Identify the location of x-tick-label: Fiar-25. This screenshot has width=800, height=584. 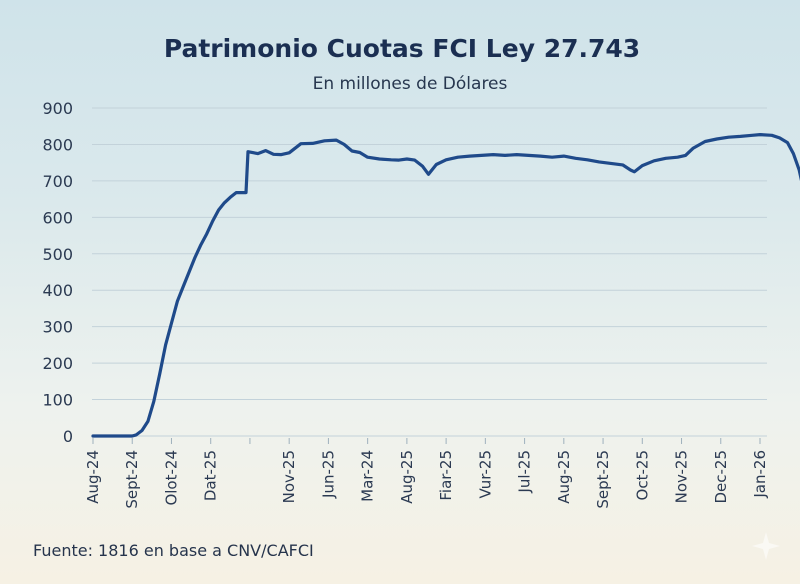
(446, 475).